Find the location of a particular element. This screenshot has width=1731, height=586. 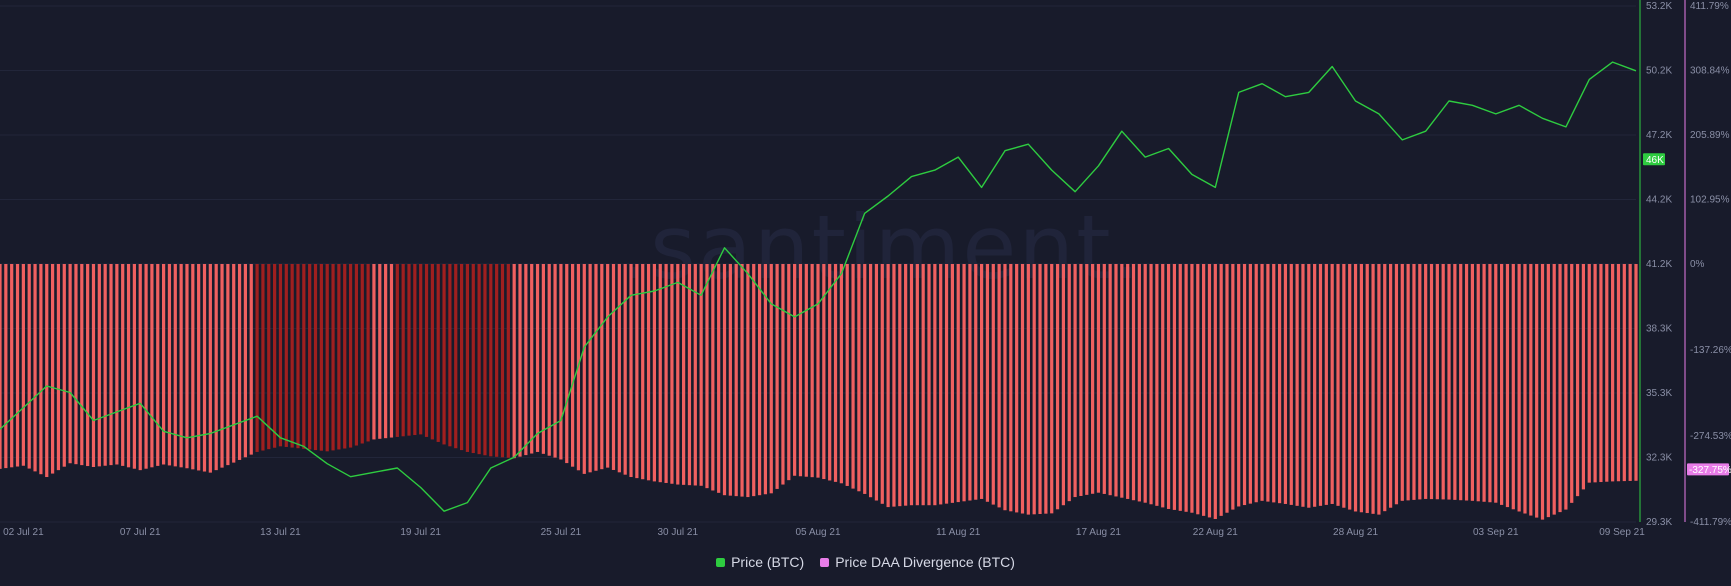

x-tick-label: 03 Sep 21 is located at coordinates (1496, 532).